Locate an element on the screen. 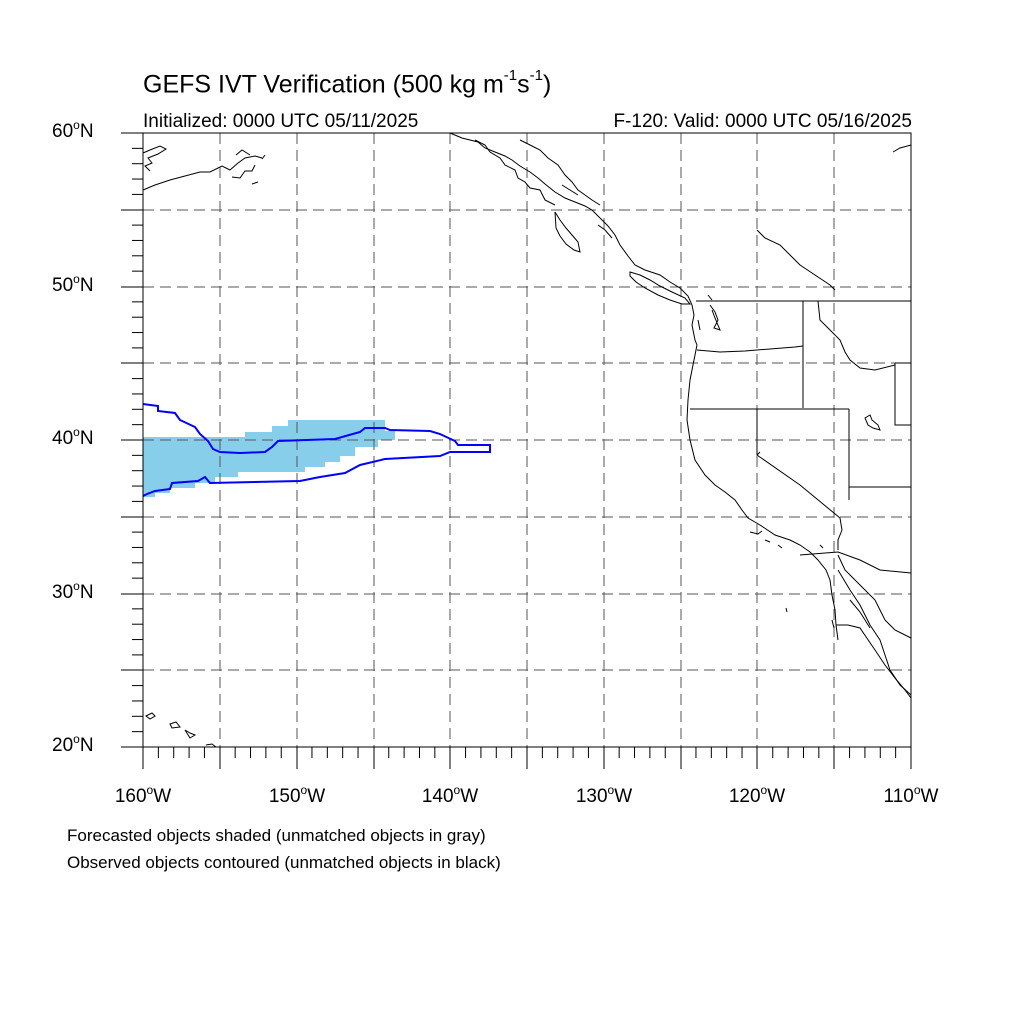 The height and width of the screenshot is (1024, 1024). map-title: GEFS IVT Verification (500 kg m-1s-1) is located at coordinates (347, 83).